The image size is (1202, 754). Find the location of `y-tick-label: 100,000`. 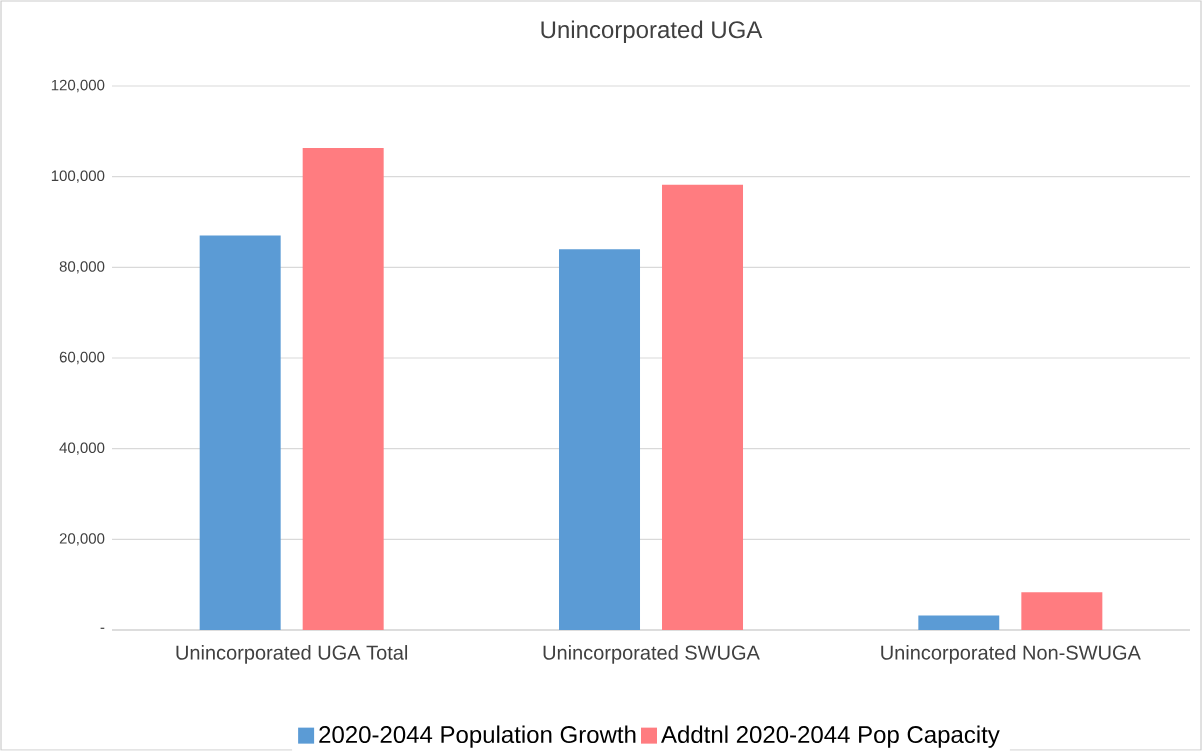

y-tick-label: 100,000 is located at coordinates (78, 176).